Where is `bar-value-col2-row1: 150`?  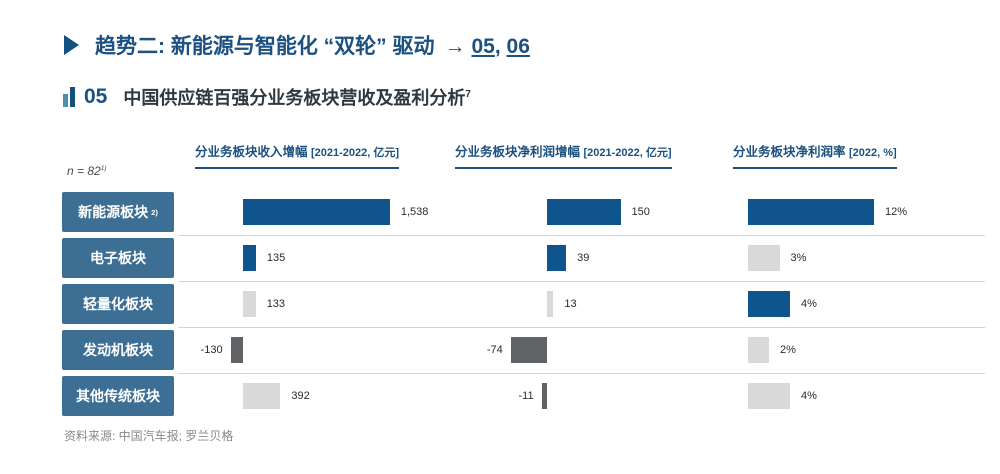
bar-value-col2-row1: 150 is located at coordinates (640, 212).